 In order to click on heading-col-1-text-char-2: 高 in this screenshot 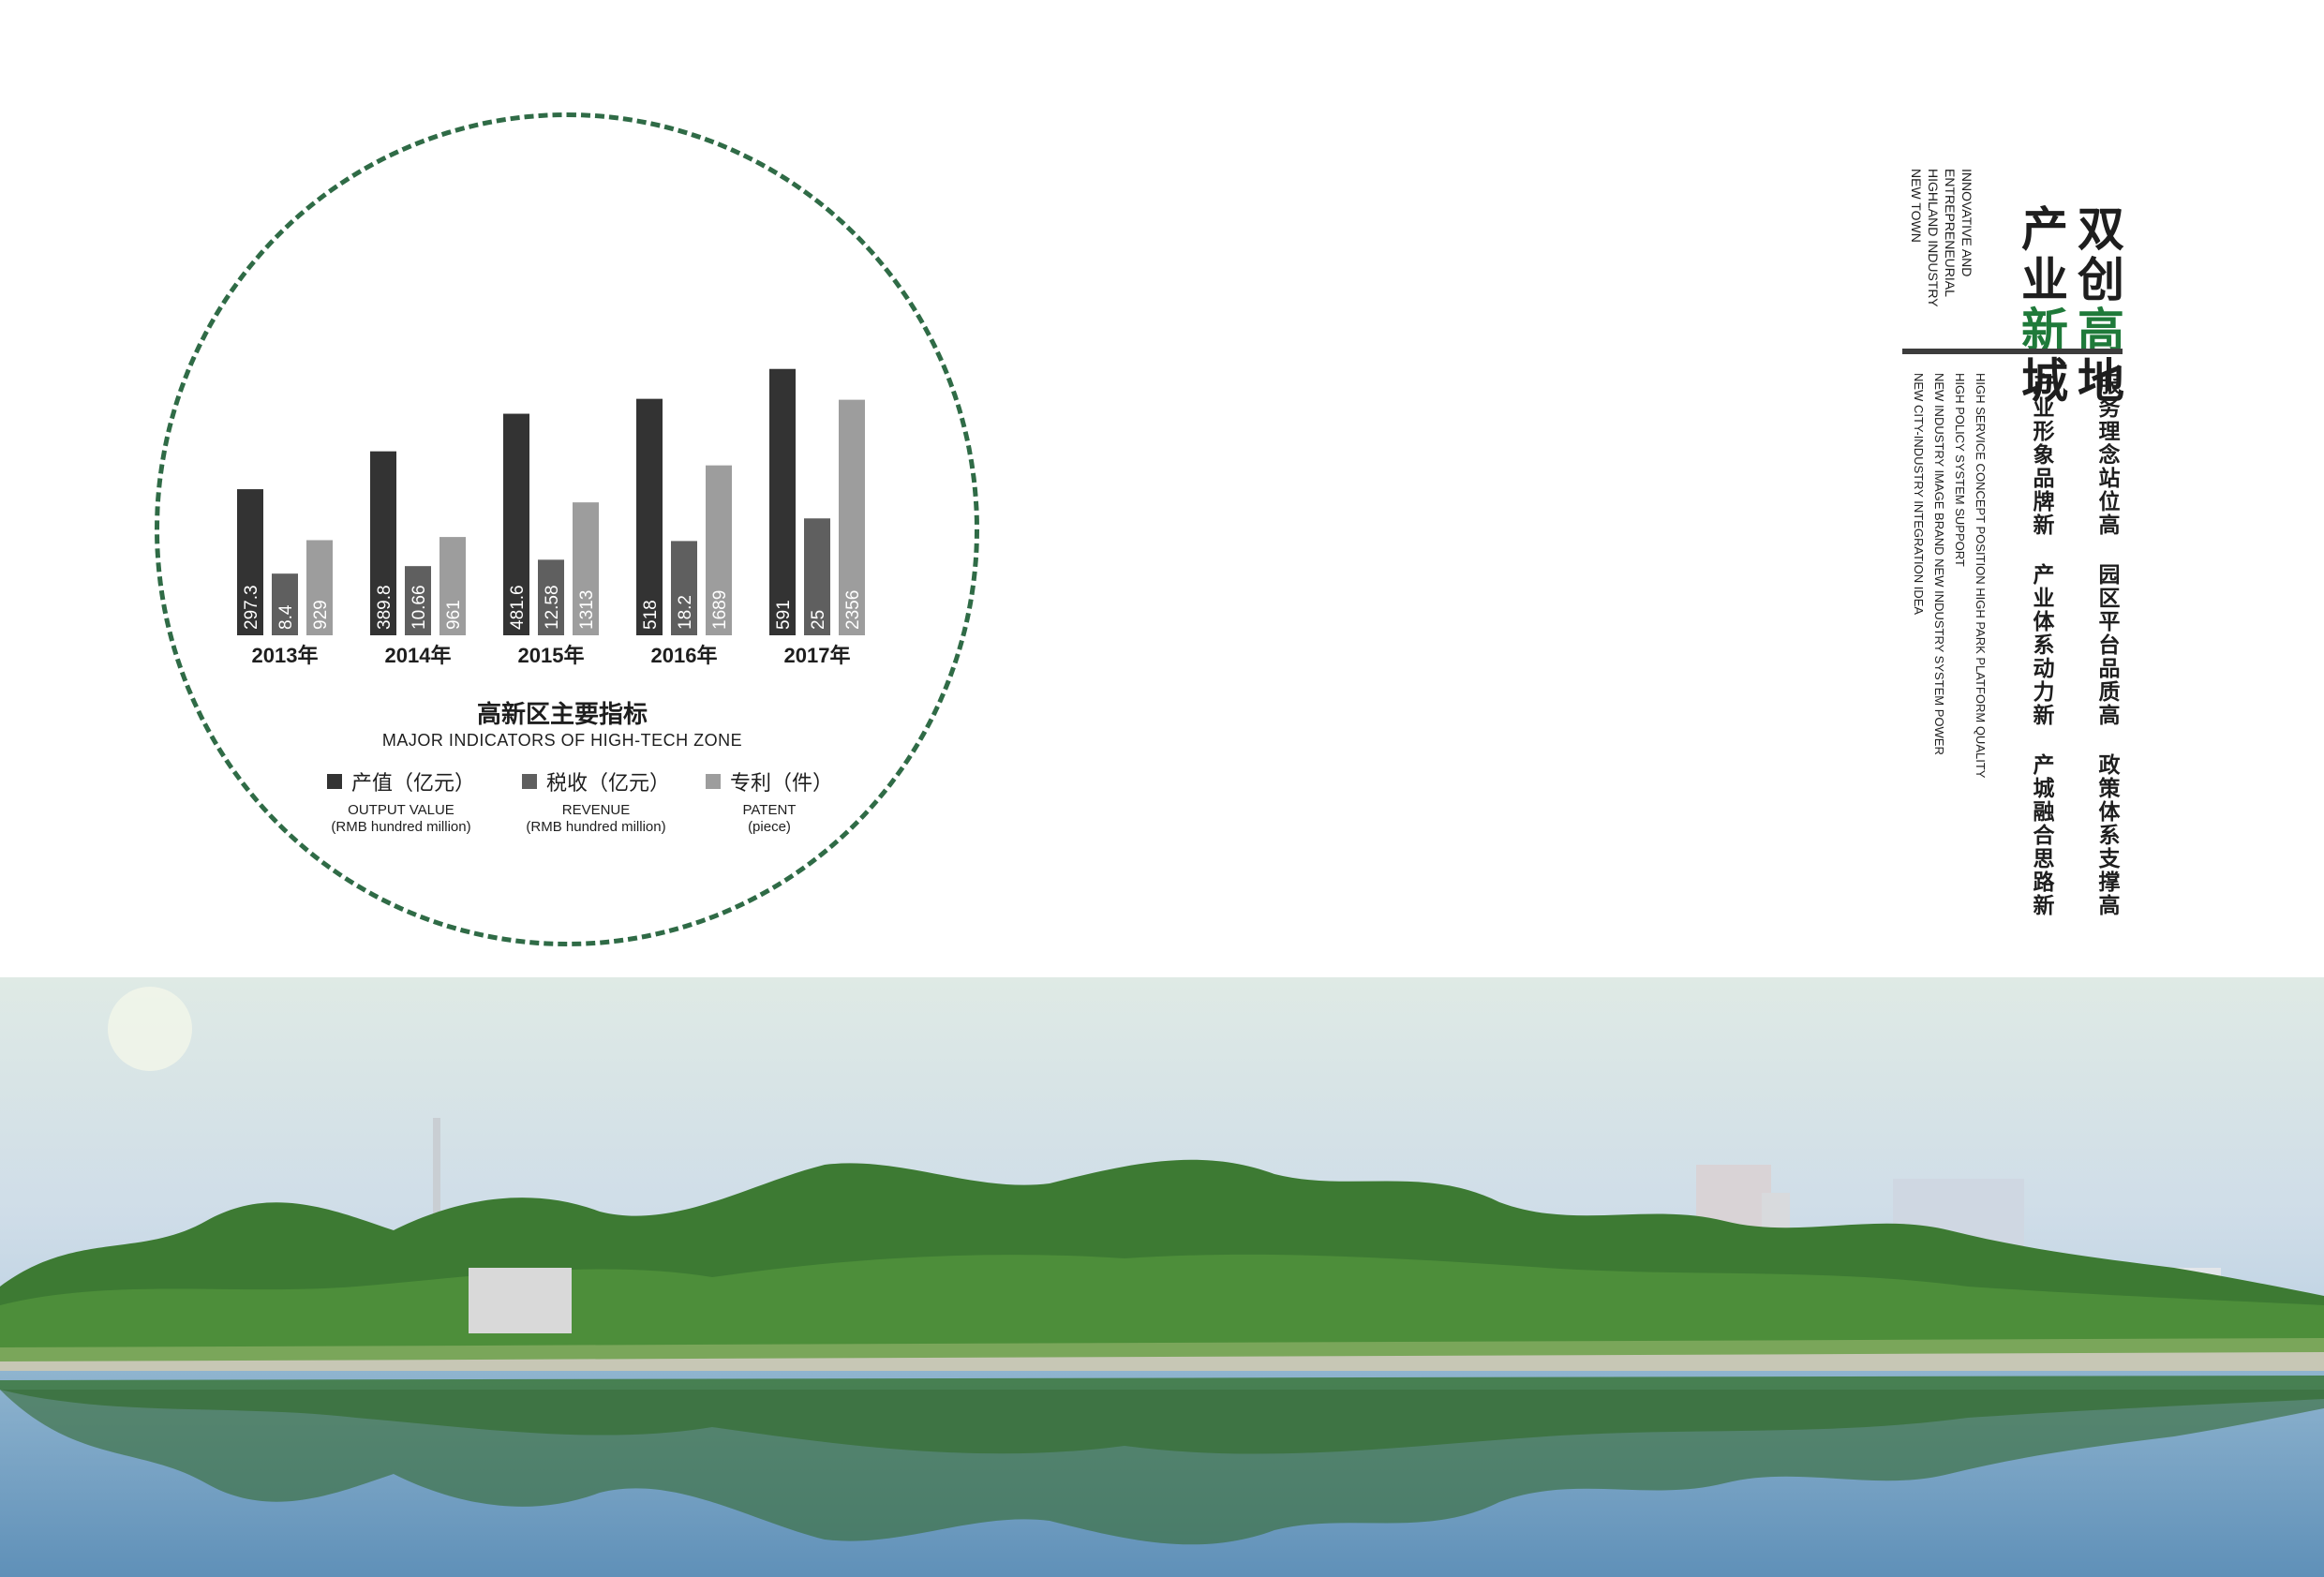, I will do `click(2097, 330)`.